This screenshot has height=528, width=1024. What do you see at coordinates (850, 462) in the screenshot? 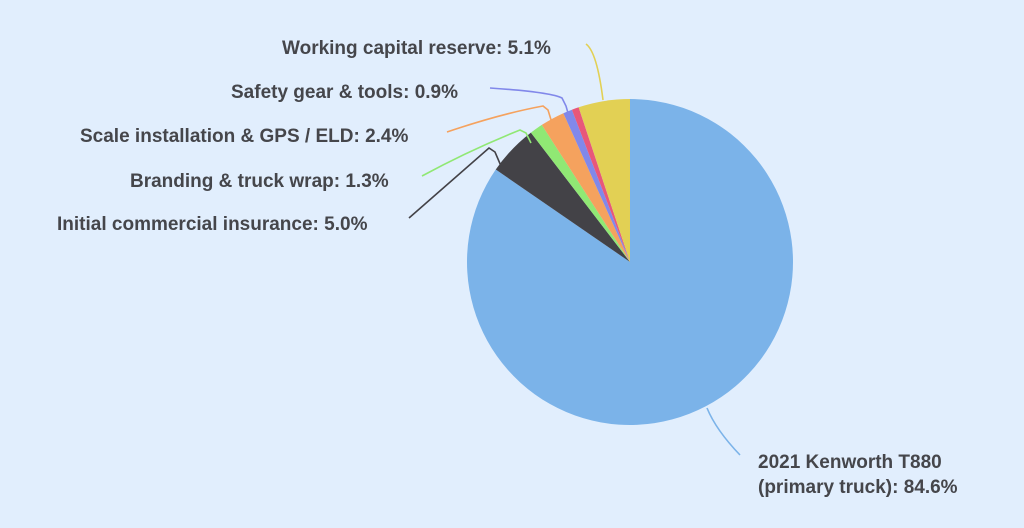
I see `label-truck-line1: 2021 Kenworth T880` at bounding box center [850, 462].